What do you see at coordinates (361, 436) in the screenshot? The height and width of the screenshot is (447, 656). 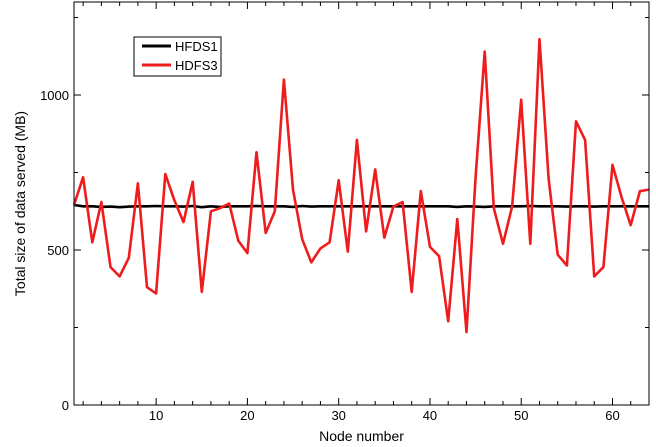 I see `x-axis-title: Node number` at bounding box center [361, 436].